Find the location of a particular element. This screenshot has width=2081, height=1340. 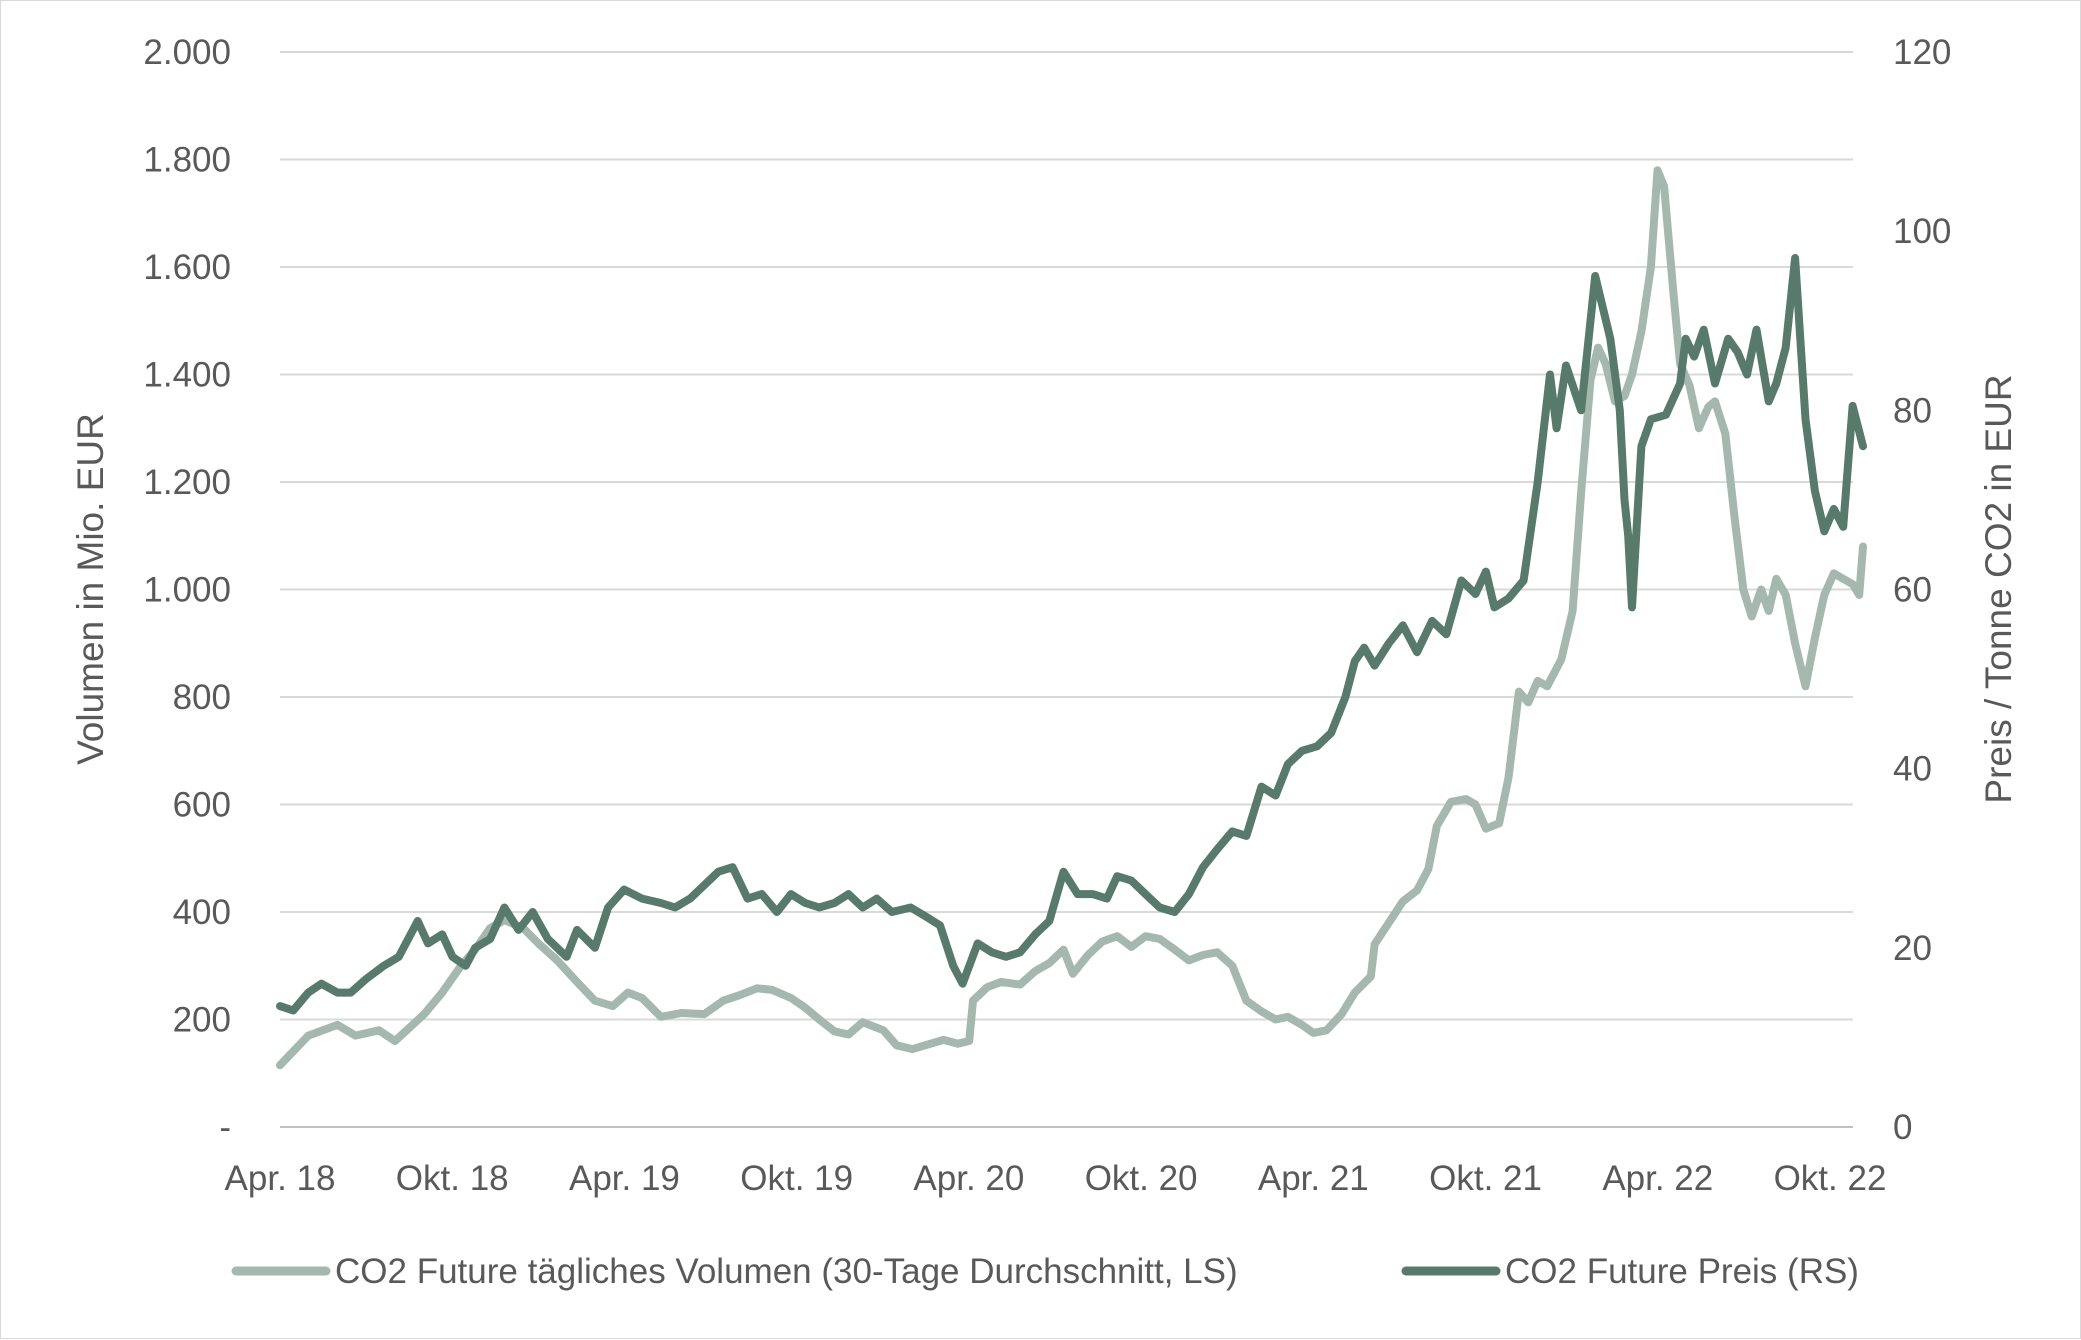

x-tick-label: Okt. 18 is located at coordinates (452, 1178).